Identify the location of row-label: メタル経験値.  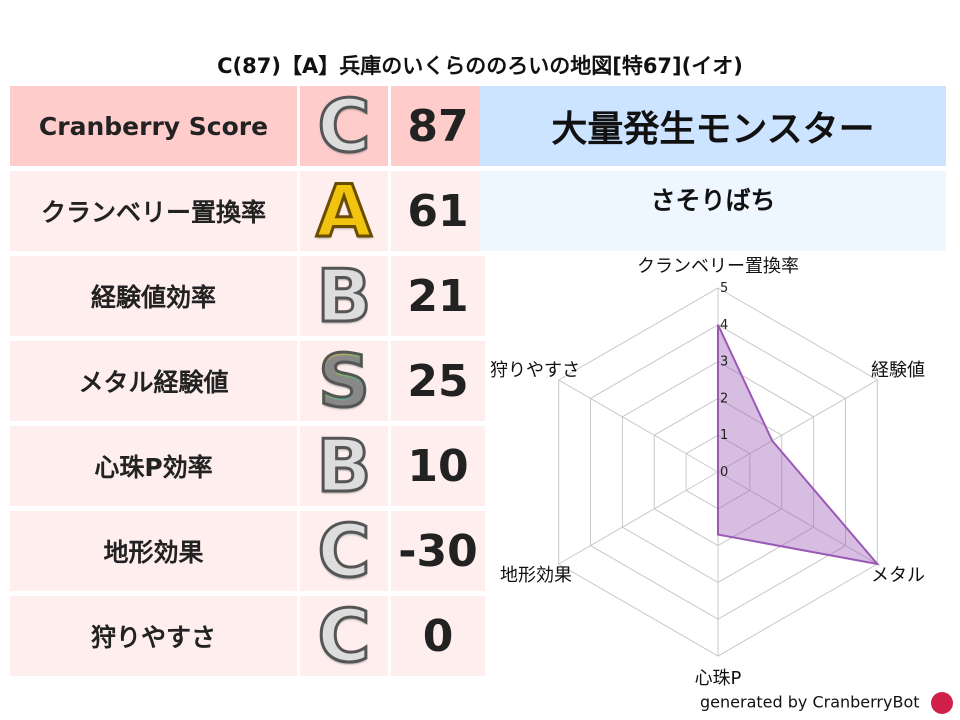
(153, 381).